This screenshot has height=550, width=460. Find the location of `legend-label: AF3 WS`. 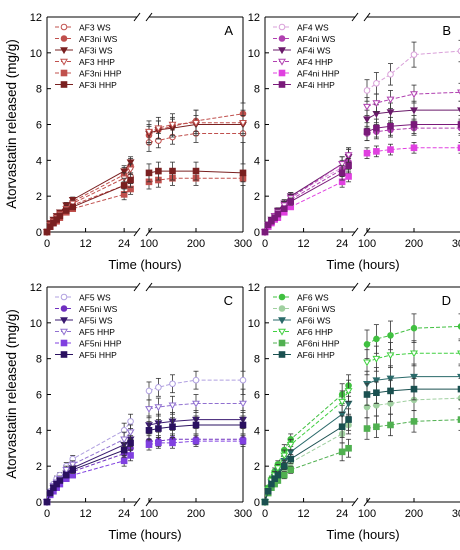

legend-label: AF3 WS is located at coordinates (95, 28).